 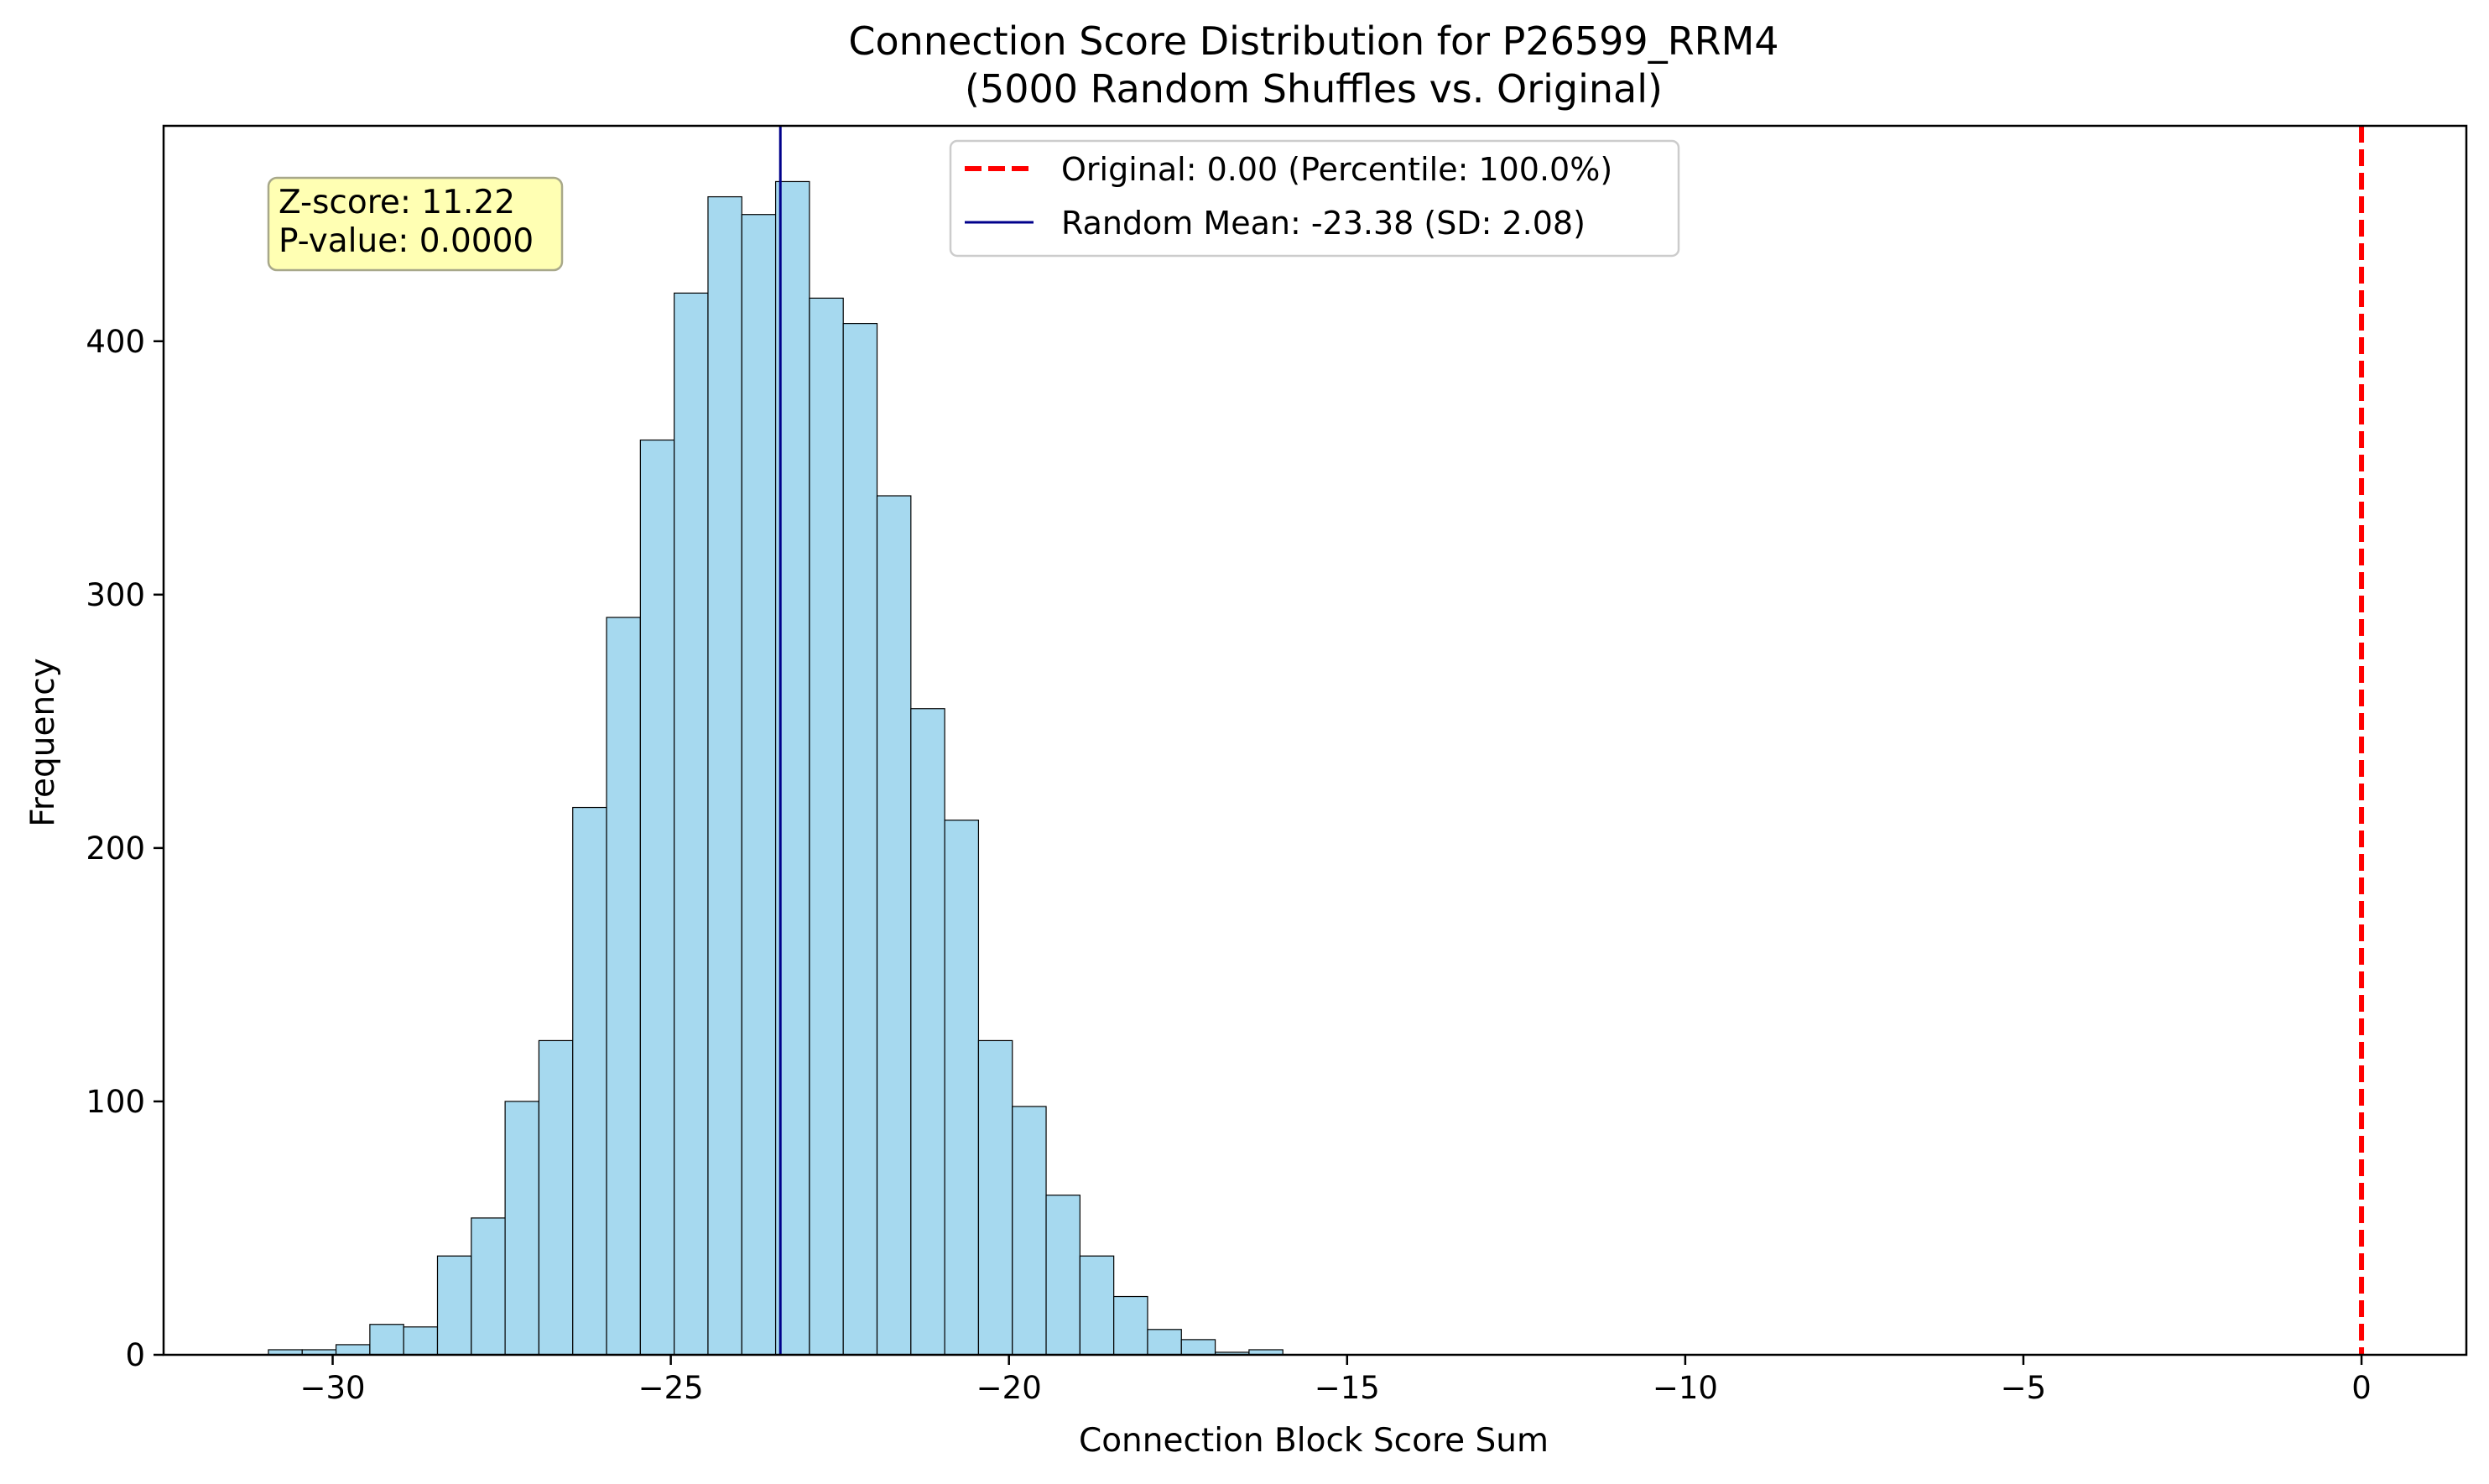 I want to click on stats-box: Z-score: 11.22 P-value: 0.0000, so click(x=415, y=224).